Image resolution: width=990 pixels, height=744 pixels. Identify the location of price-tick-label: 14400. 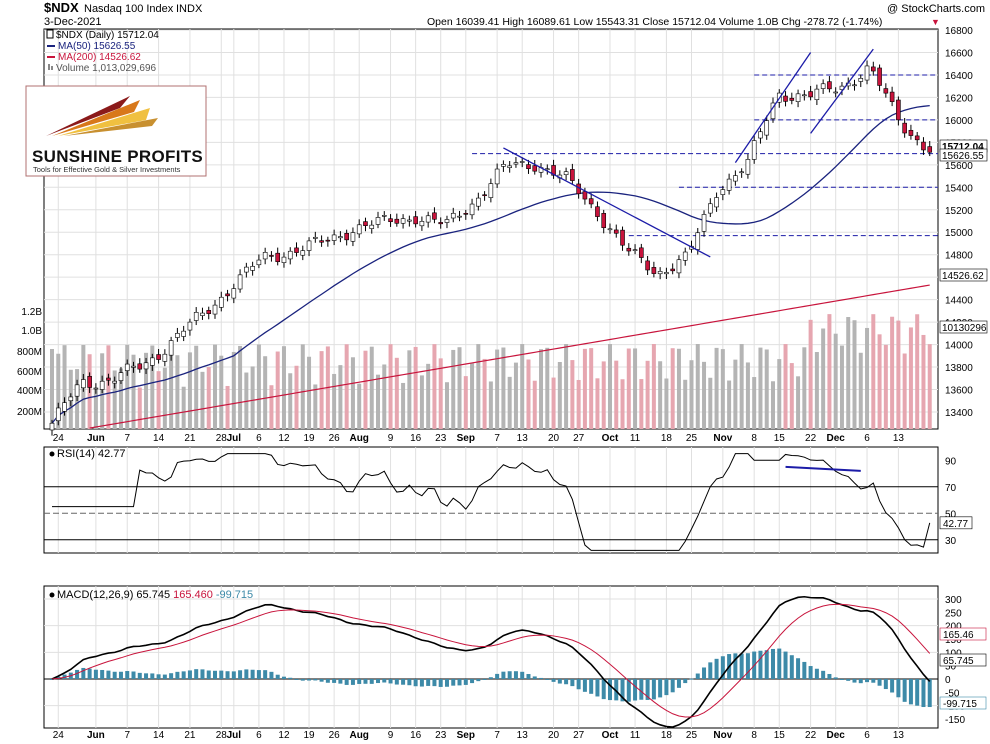
(959, 301).